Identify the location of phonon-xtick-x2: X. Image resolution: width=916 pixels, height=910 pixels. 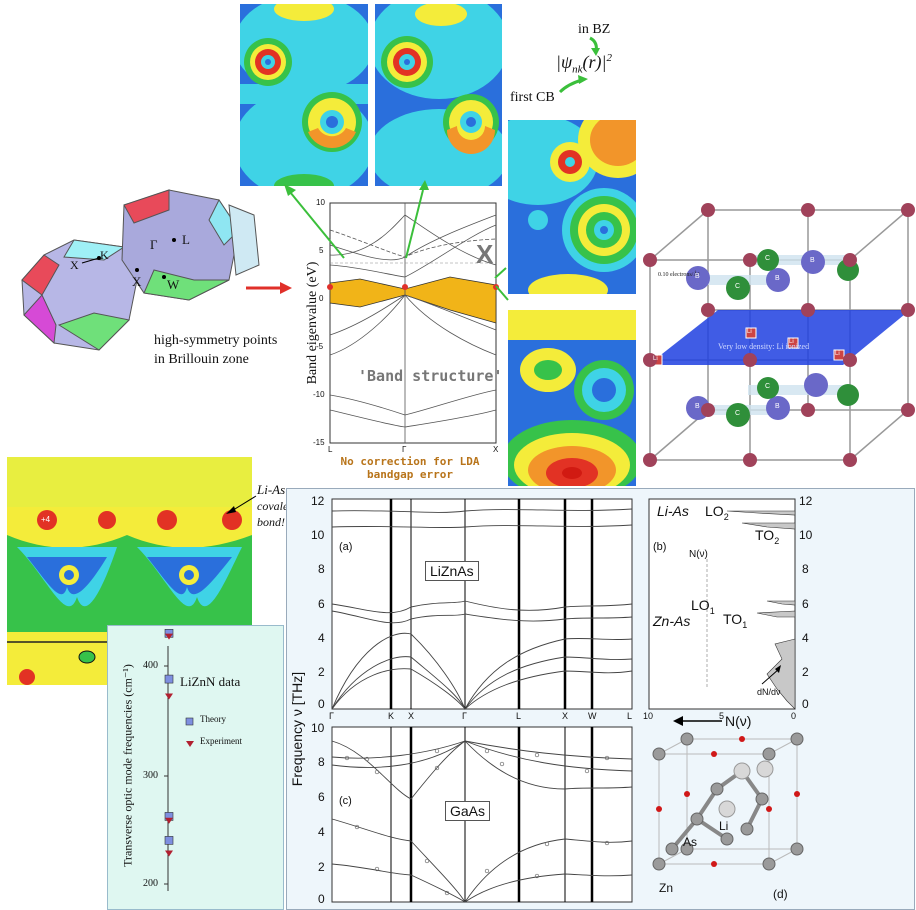
(565, 716).